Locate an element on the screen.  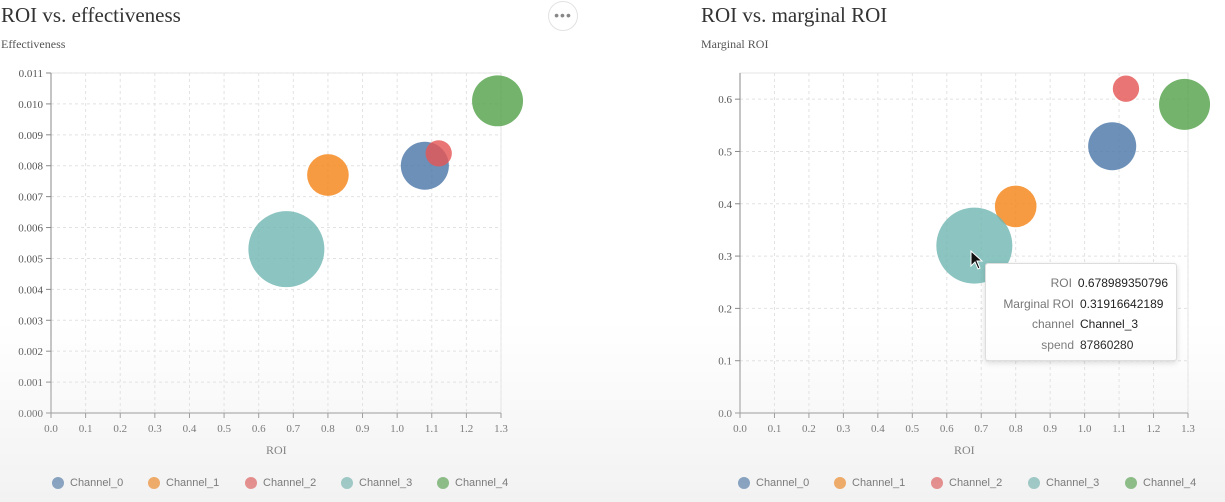
y-tick-label: 0.011 is located at coordinates (31, 74).